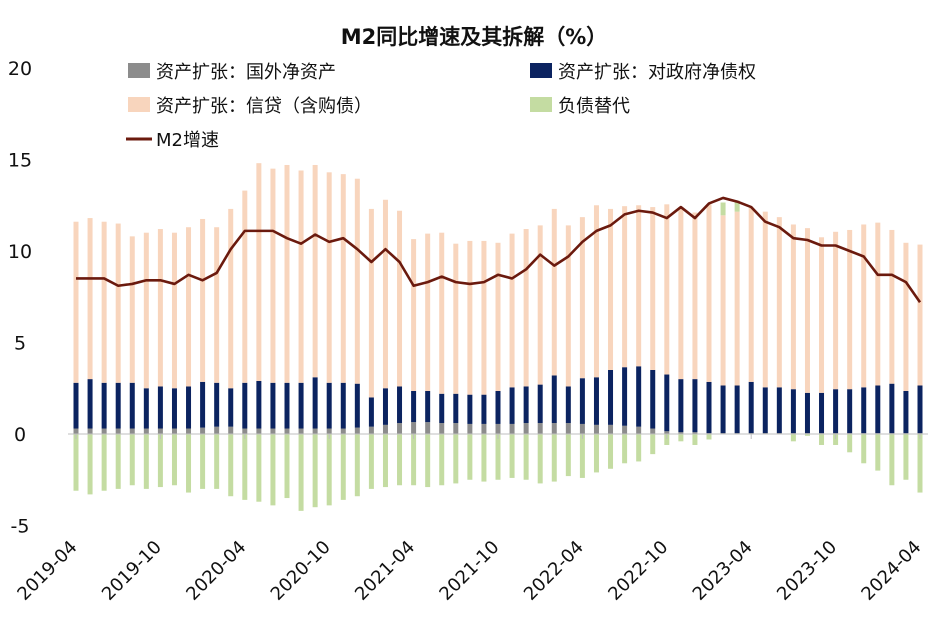  I want to click on x-tick-label: 2020-10, so click(301, 571).